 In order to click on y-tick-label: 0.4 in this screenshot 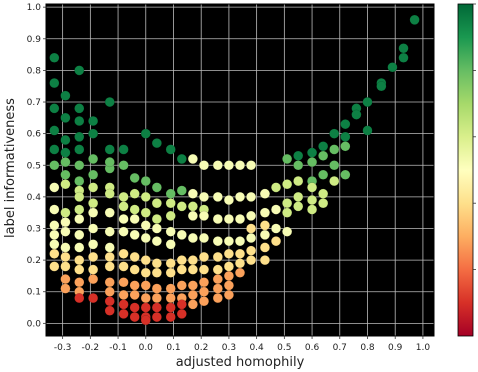, I will do `click(34, 198)`.